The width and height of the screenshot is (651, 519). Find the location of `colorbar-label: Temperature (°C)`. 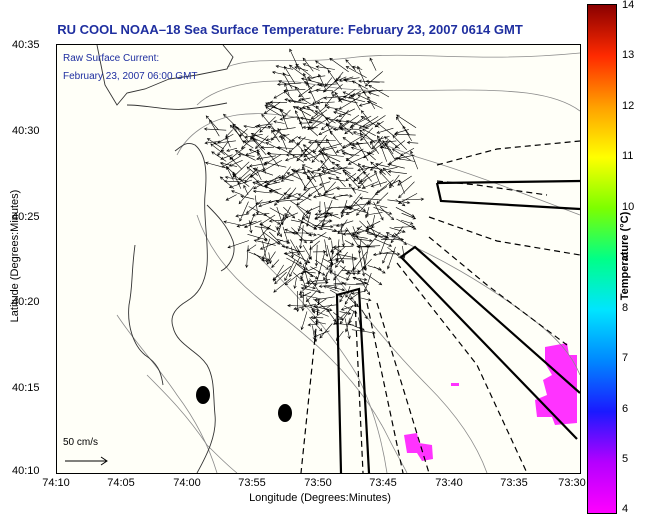

colorbar-label: Temperature (°C) is located at coordinates (625, 256).